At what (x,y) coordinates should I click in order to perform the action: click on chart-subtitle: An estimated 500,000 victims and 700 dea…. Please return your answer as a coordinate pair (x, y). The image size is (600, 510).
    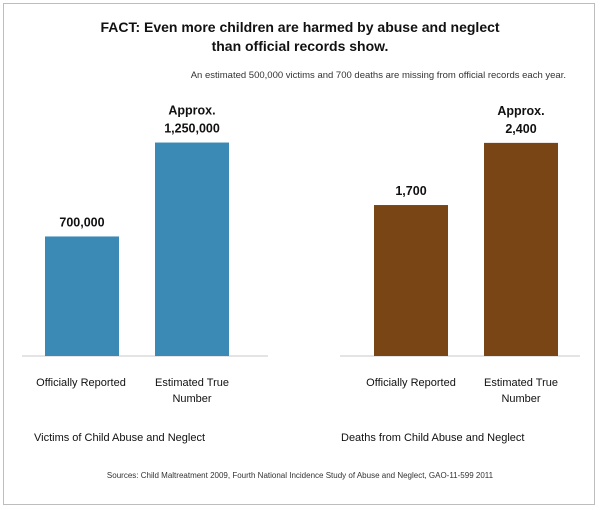
    Looking at the image, I should click on (378, 75).